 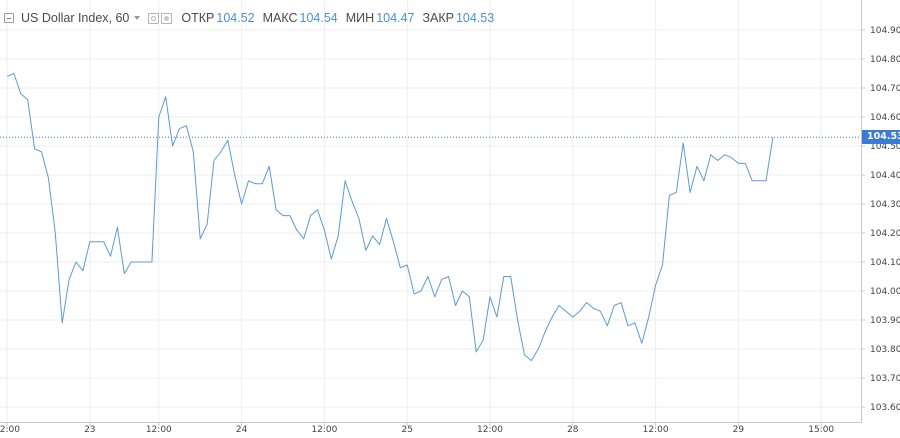 I want to click on time-tick-label: 15:00, so click(x=821, y=430).